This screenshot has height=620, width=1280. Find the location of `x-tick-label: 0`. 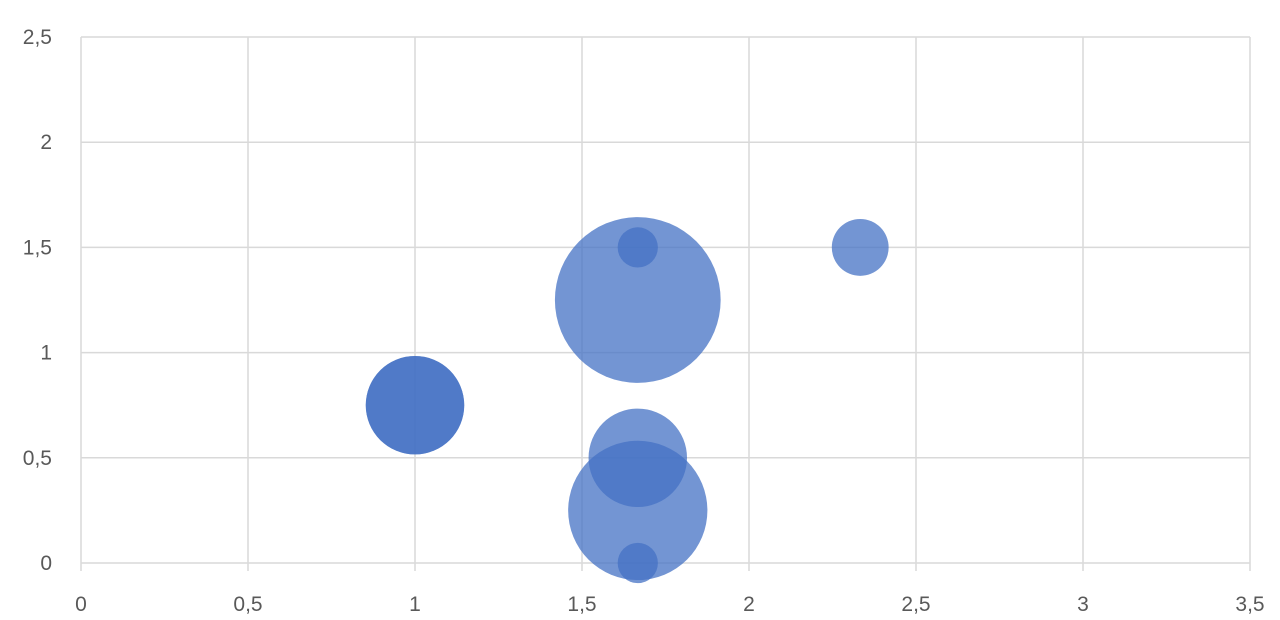

x-tick-label: 0 is located at coordinates (81, 604).